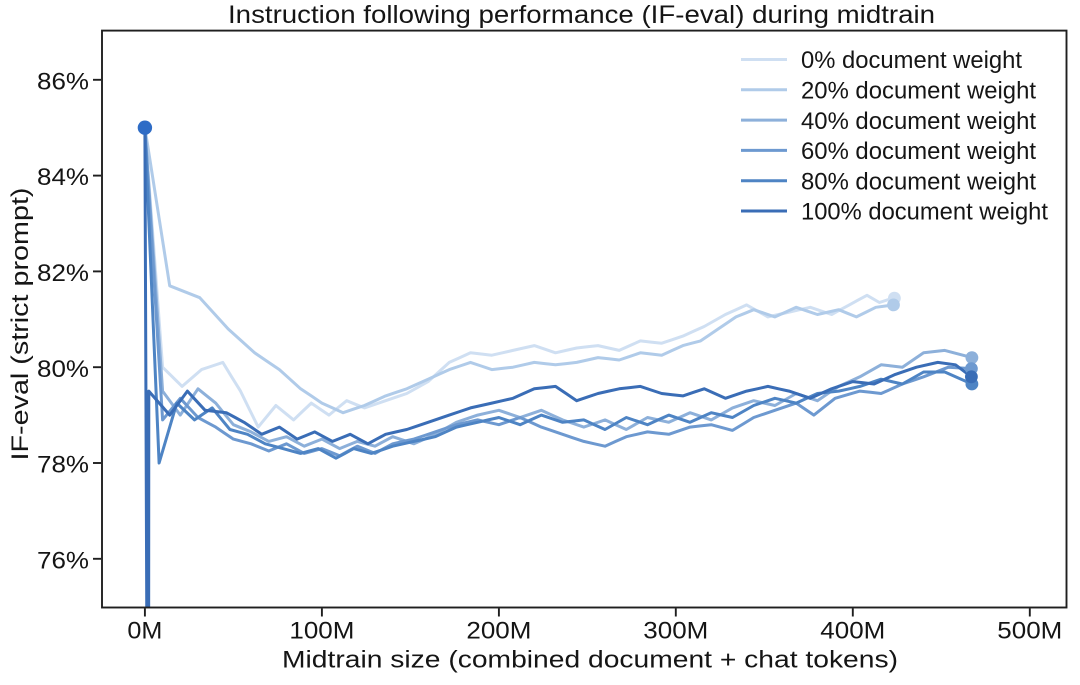 This screenshot has height=685, width=1080. I want to click on svg-text: 500M, so click(1029, 631).